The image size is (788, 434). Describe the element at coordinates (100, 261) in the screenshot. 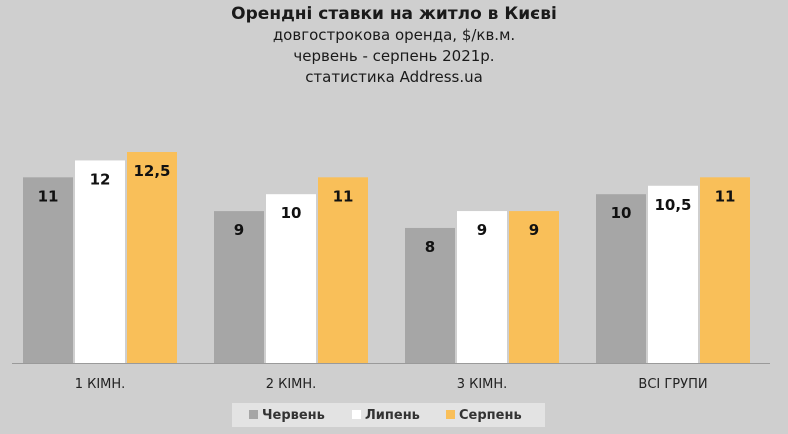

I see `bar-липень-1-кімн` at that location.